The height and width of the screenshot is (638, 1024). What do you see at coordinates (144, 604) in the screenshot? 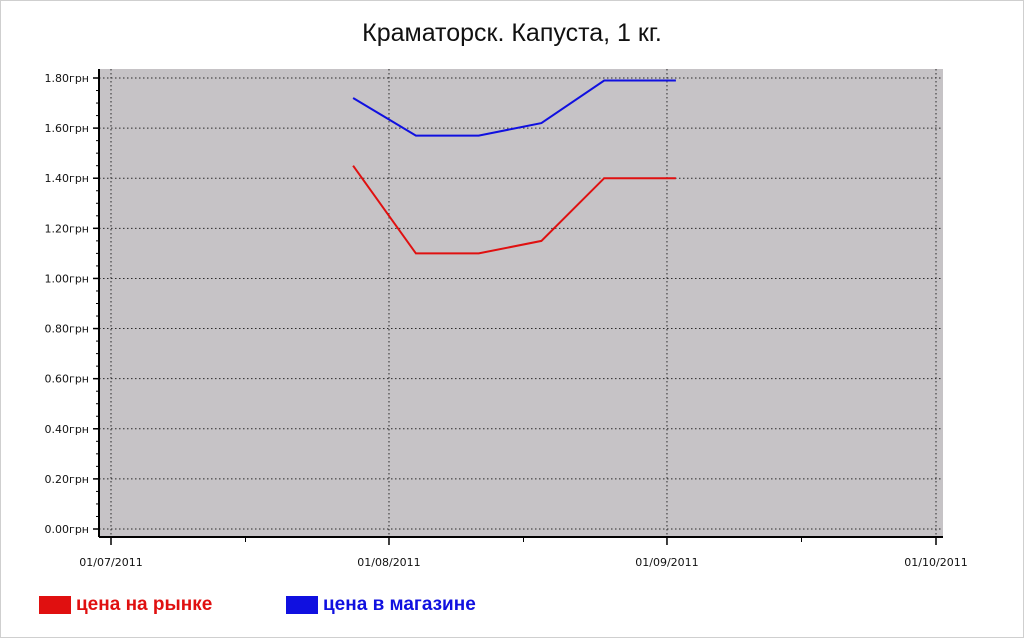
I see `legend-label-market: цена на рынке` at bounding box center [144, 604].